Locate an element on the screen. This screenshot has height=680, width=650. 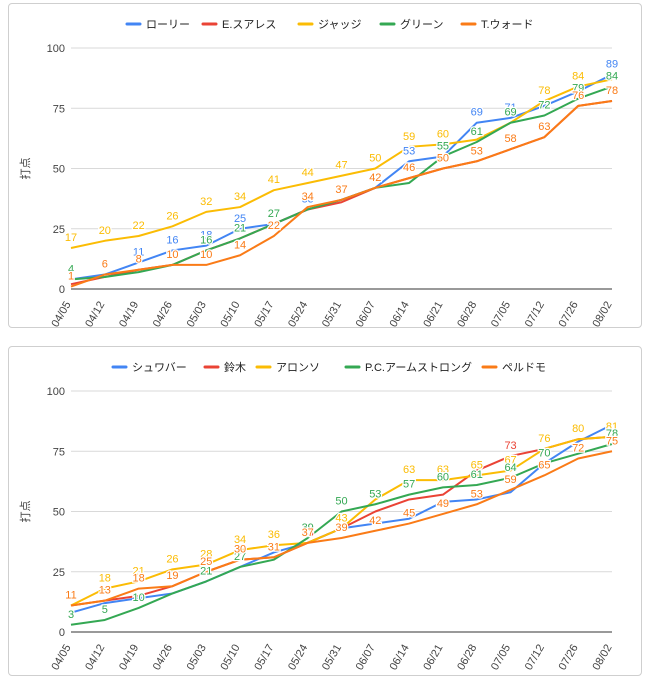
data-label: 44 is located at coordinates (308, 173).